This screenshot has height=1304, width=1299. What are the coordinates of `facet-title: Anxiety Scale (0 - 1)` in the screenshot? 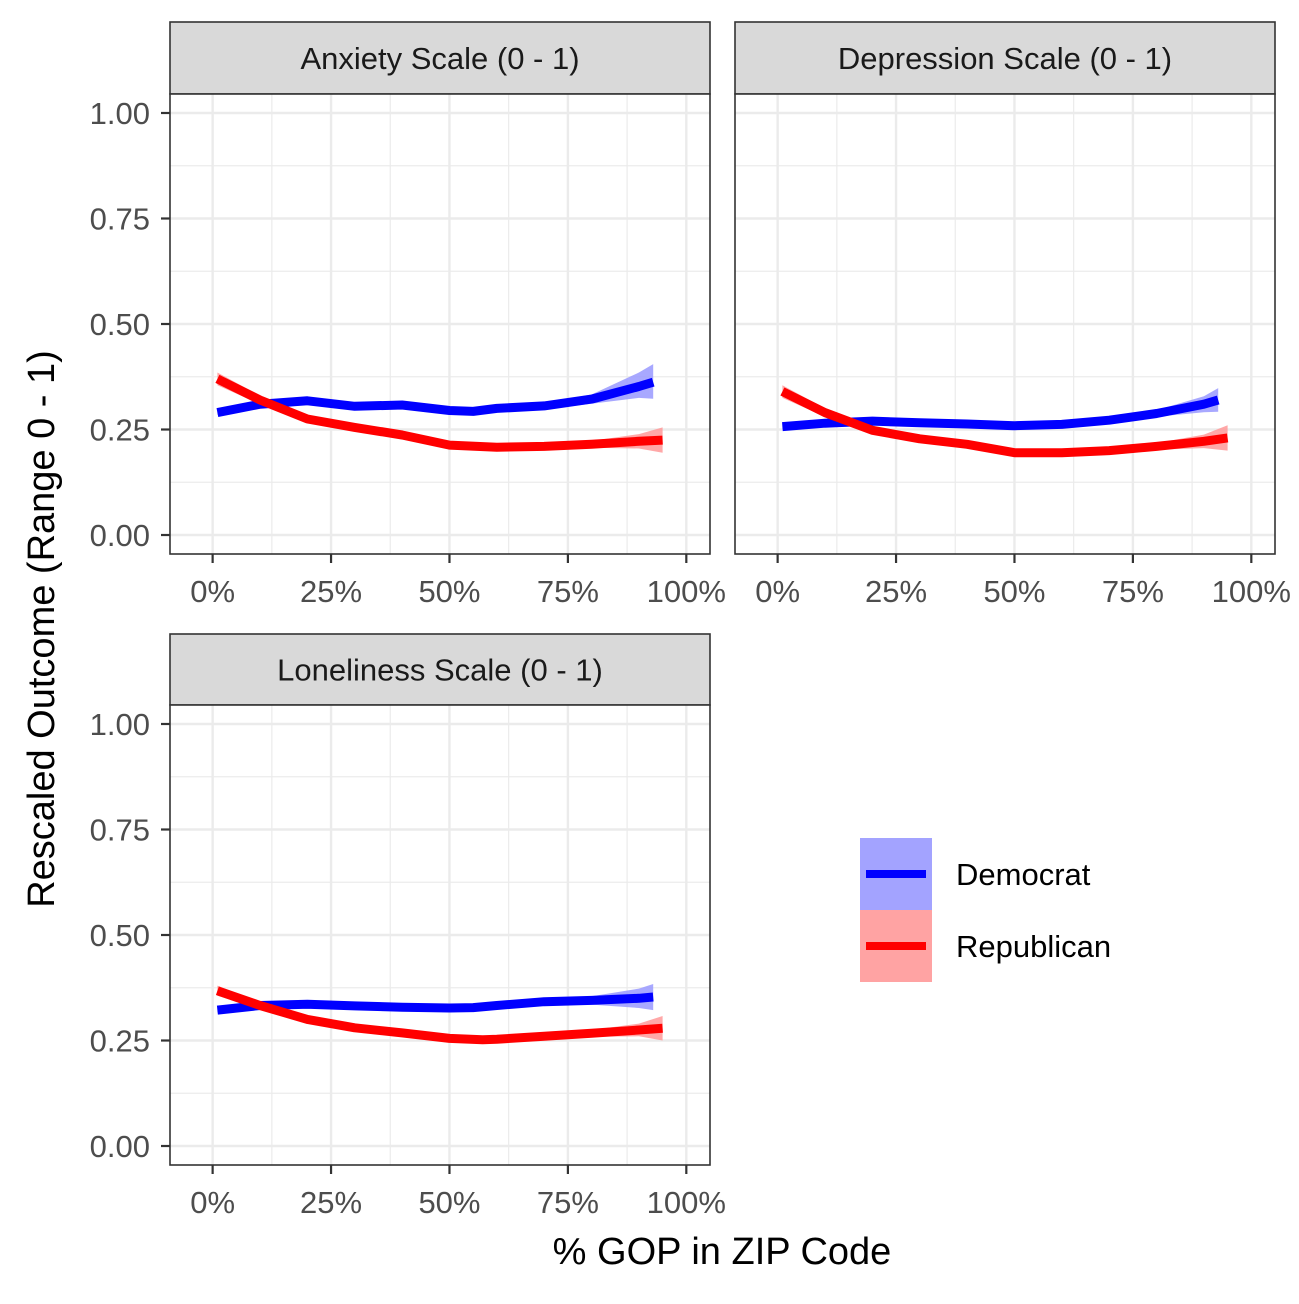 It's located at (439, 58).